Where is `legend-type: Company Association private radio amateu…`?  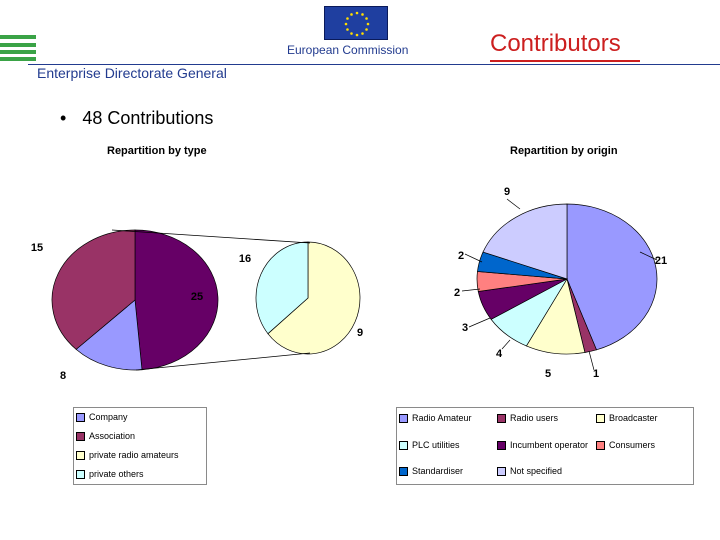
legend-type: Company Association private radio amateu… is located at coordinates (140, 446).